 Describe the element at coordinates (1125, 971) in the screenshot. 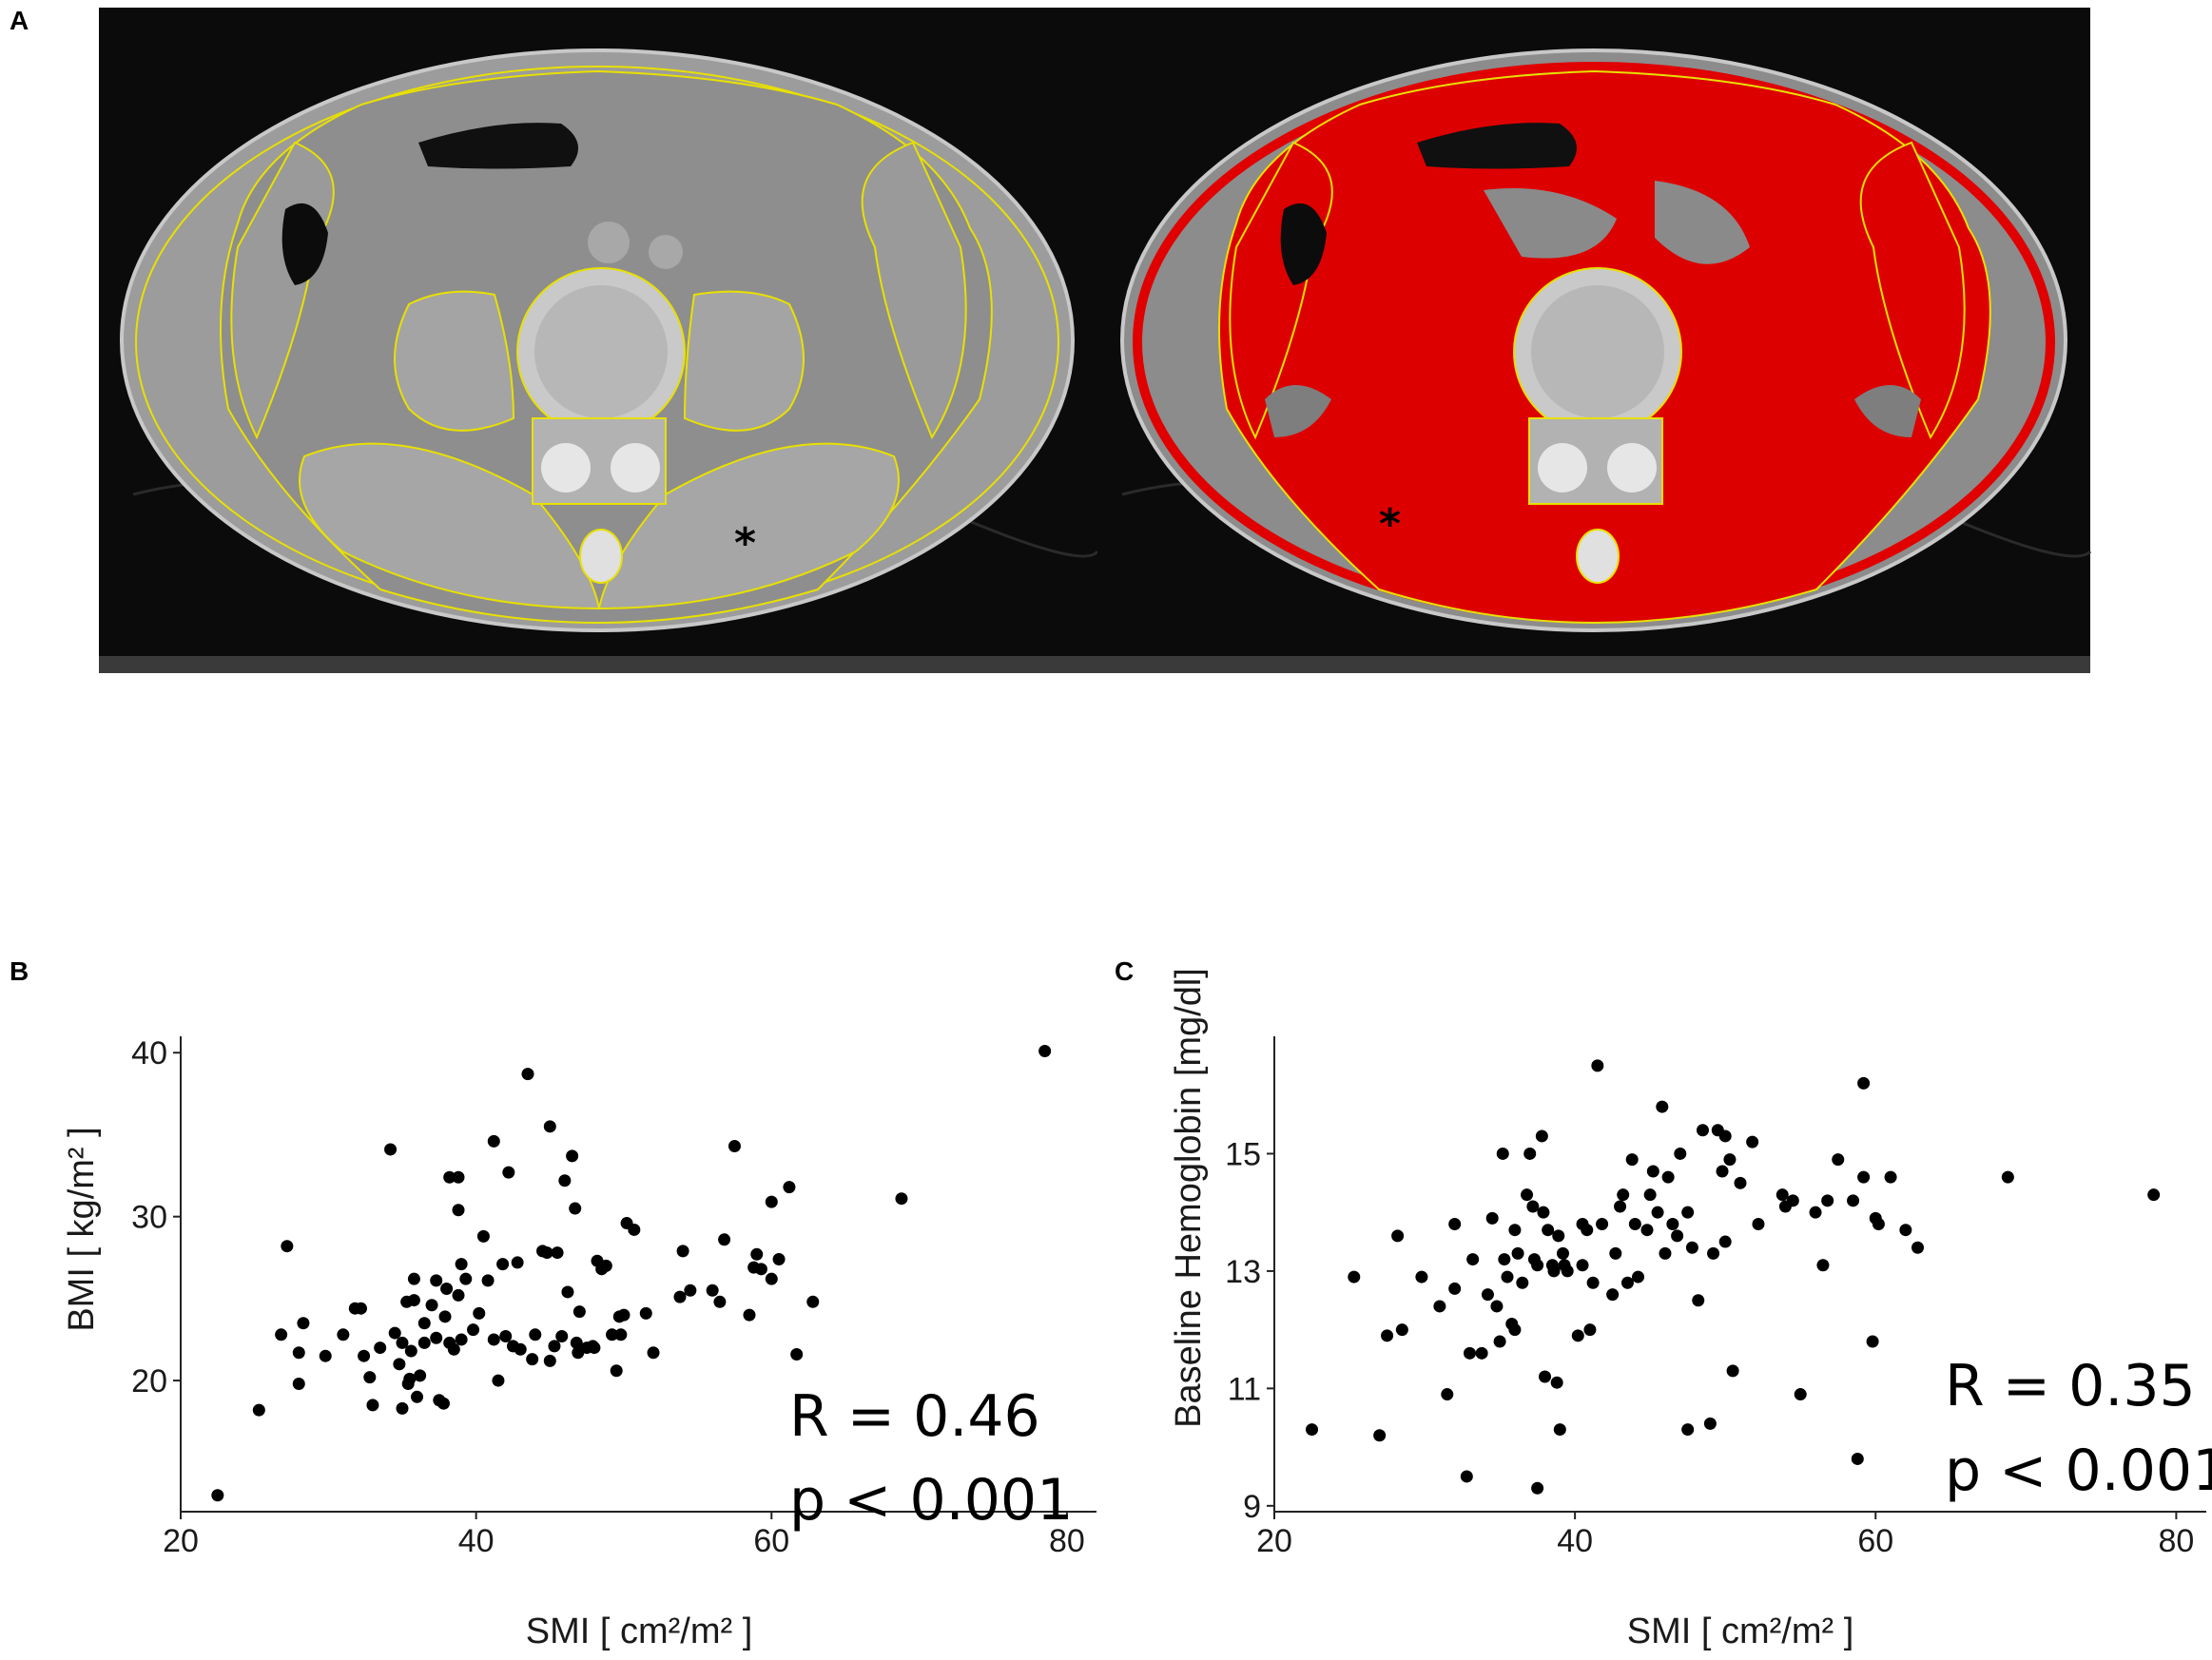

I see `panel-label-c: C` at that location.